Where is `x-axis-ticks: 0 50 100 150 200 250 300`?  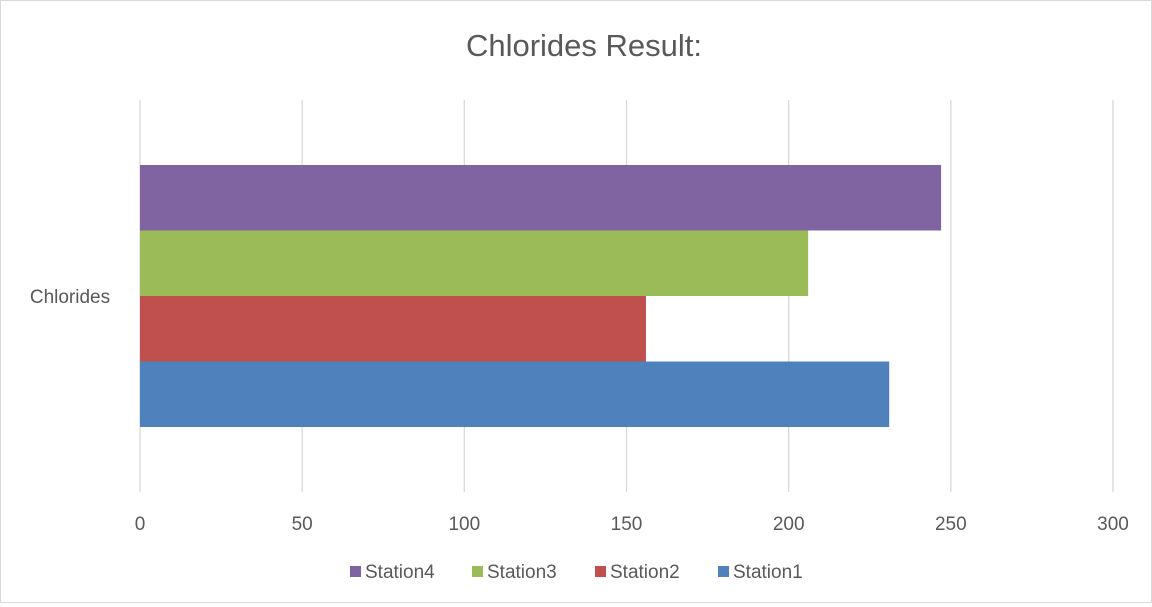
x-axis-ticks: 0 50 100 150 200 250 300 is located at coordinates (632, 524).